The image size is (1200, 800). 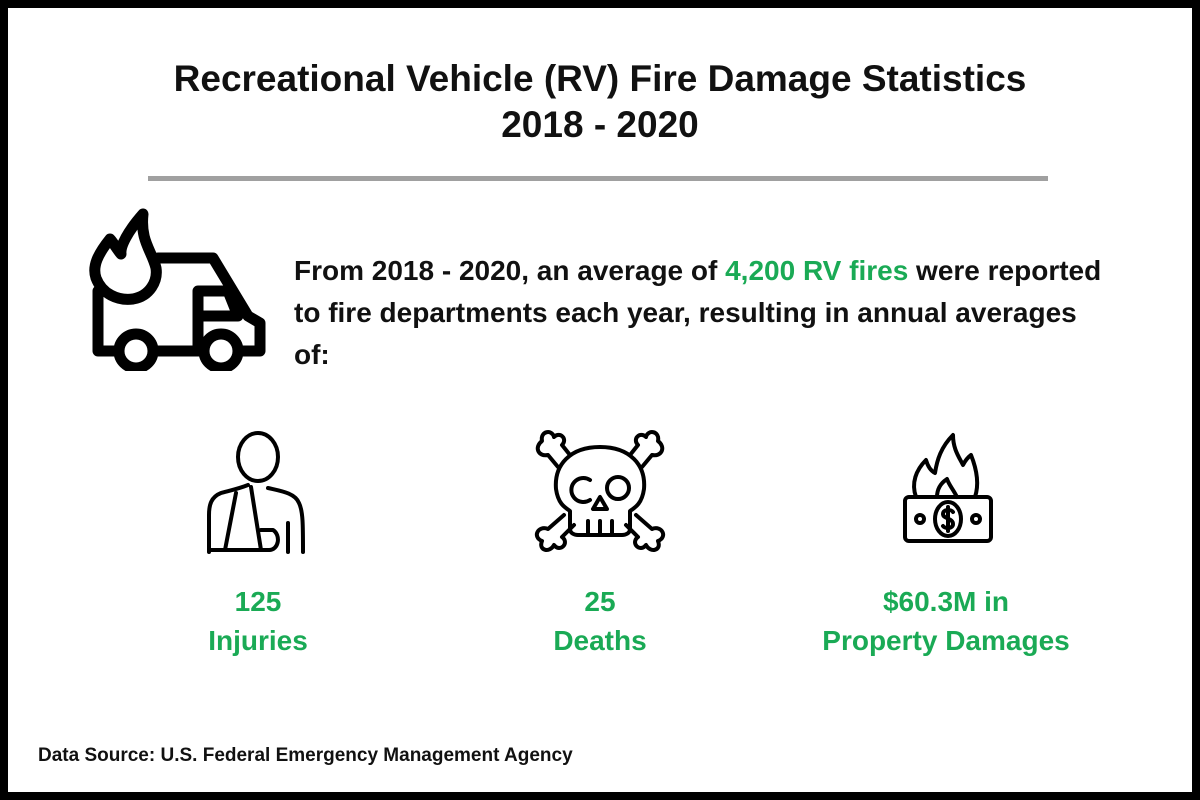 What do you see at coordinates (600, 640) in the screenshot?
I see `deaths-label: Deaths` at bounding box center [600, 640].